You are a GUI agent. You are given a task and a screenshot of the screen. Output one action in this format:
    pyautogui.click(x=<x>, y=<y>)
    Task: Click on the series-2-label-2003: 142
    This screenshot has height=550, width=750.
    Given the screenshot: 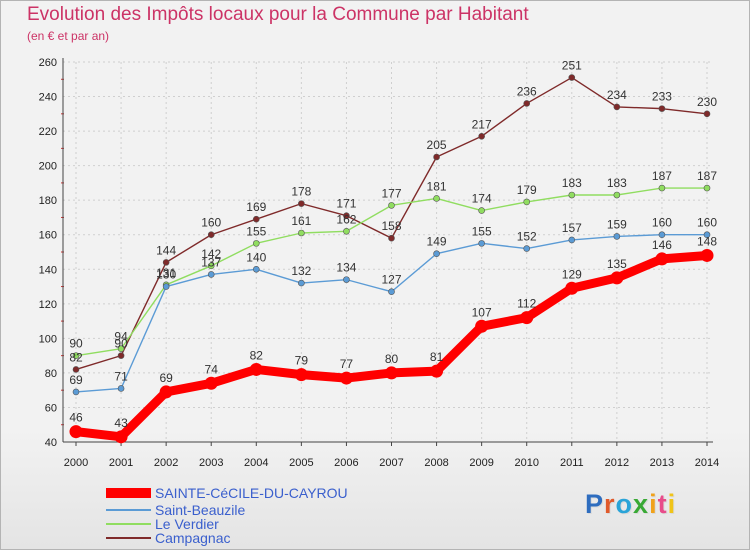 What is the action you would take?
    pyautogui.click(x=211, y=254)
    